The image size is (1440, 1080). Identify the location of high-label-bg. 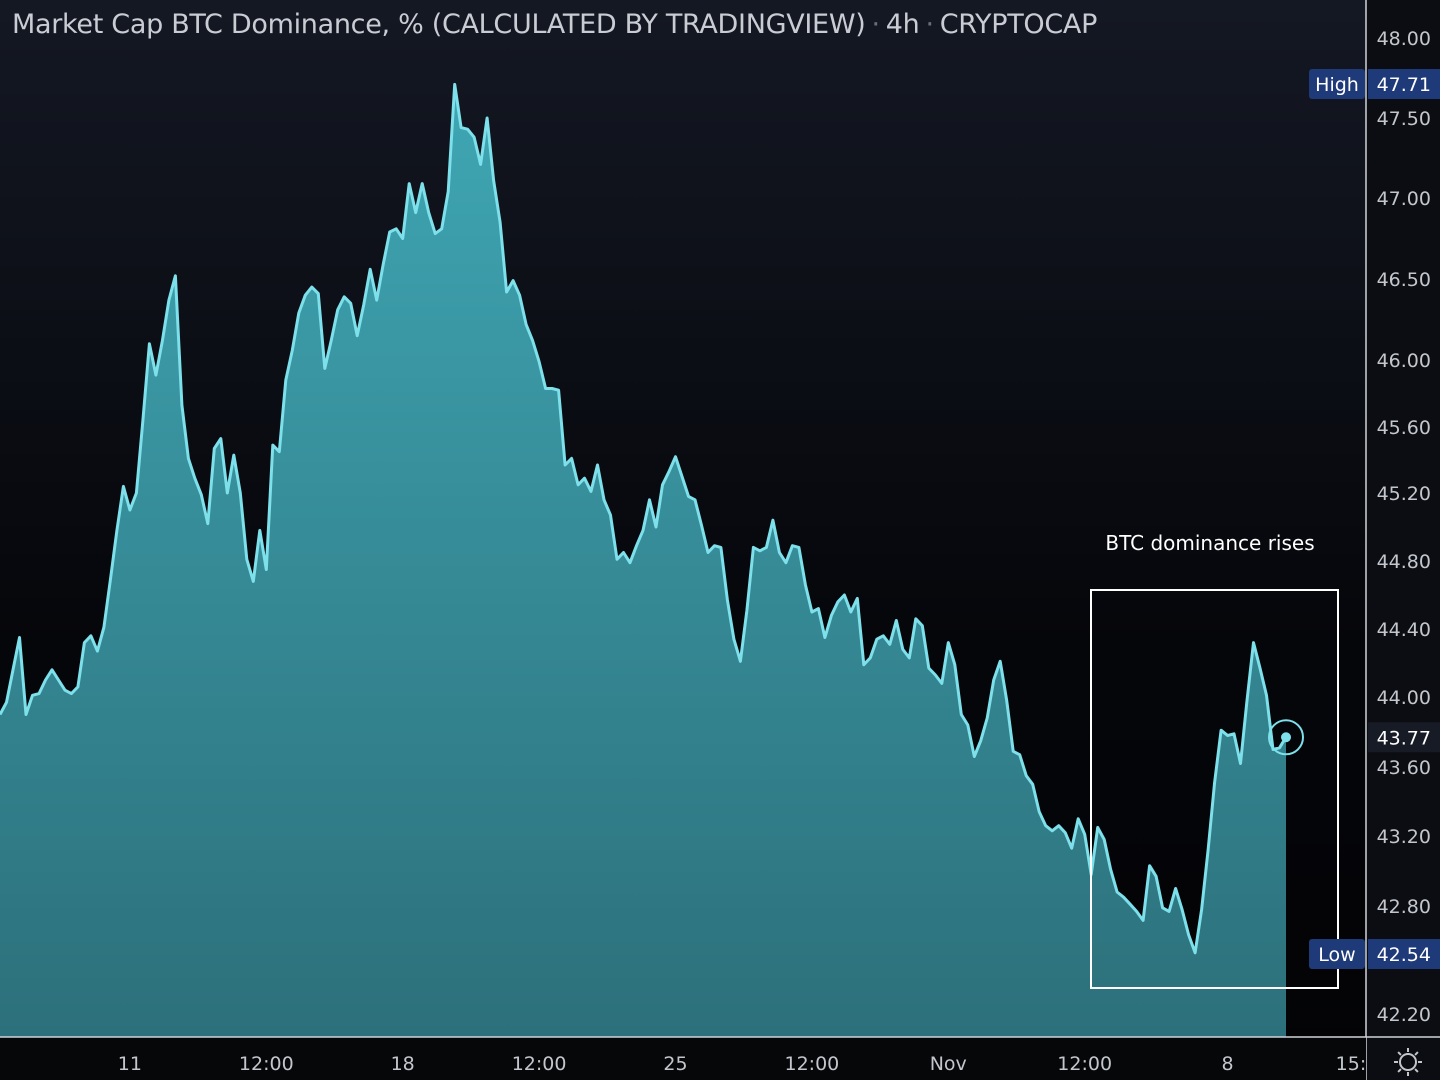
(1337, 84).